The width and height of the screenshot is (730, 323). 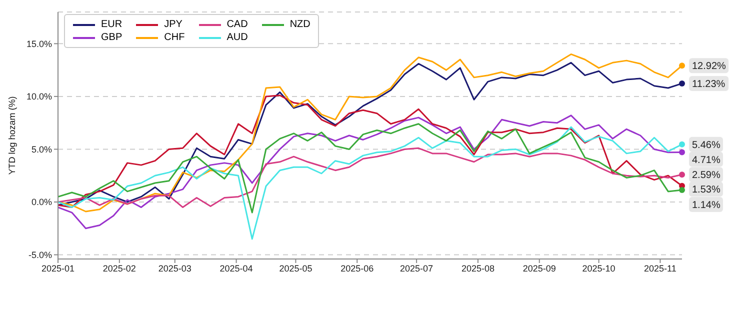 I want to click on data-label: 1.14%, so click(x=706, y=206).